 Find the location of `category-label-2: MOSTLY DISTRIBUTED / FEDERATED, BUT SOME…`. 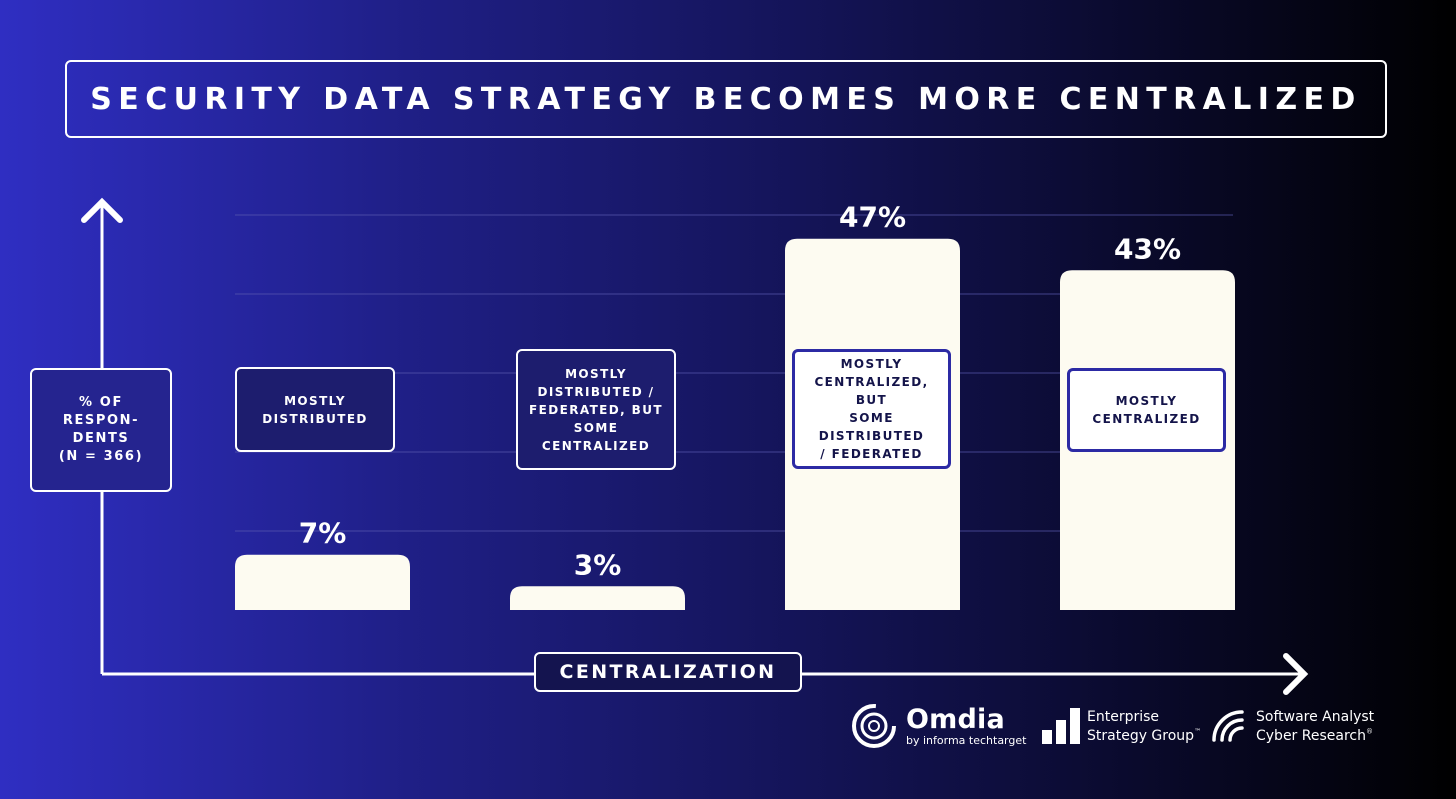

category-label-2: MOSTLY DISTRIBUTED / FEDERATED, BUT SOME… is located at coordinates (596, 409).